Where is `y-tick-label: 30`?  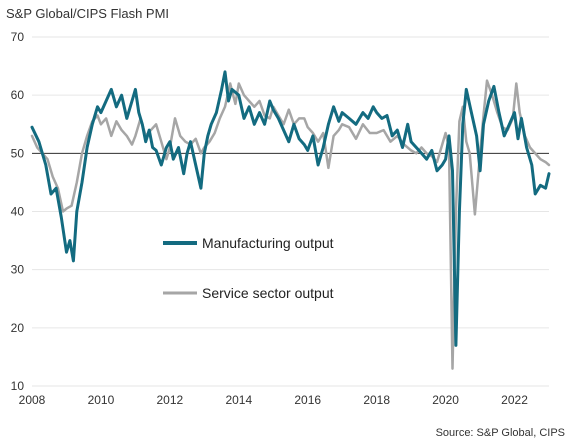 y-tick-label: 30 is located at coordinates (18, 270).